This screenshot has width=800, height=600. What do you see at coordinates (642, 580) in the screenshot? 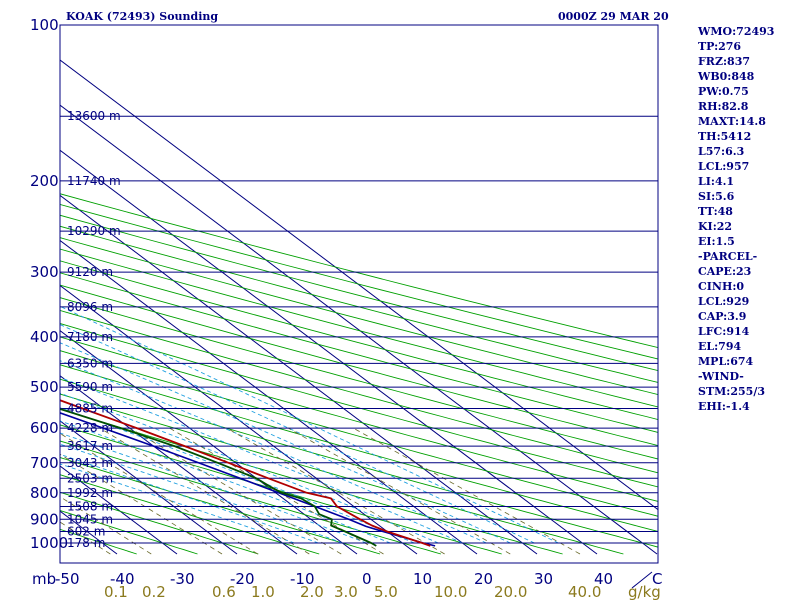
I see `unit-separator` at bounding box center [642, 580].